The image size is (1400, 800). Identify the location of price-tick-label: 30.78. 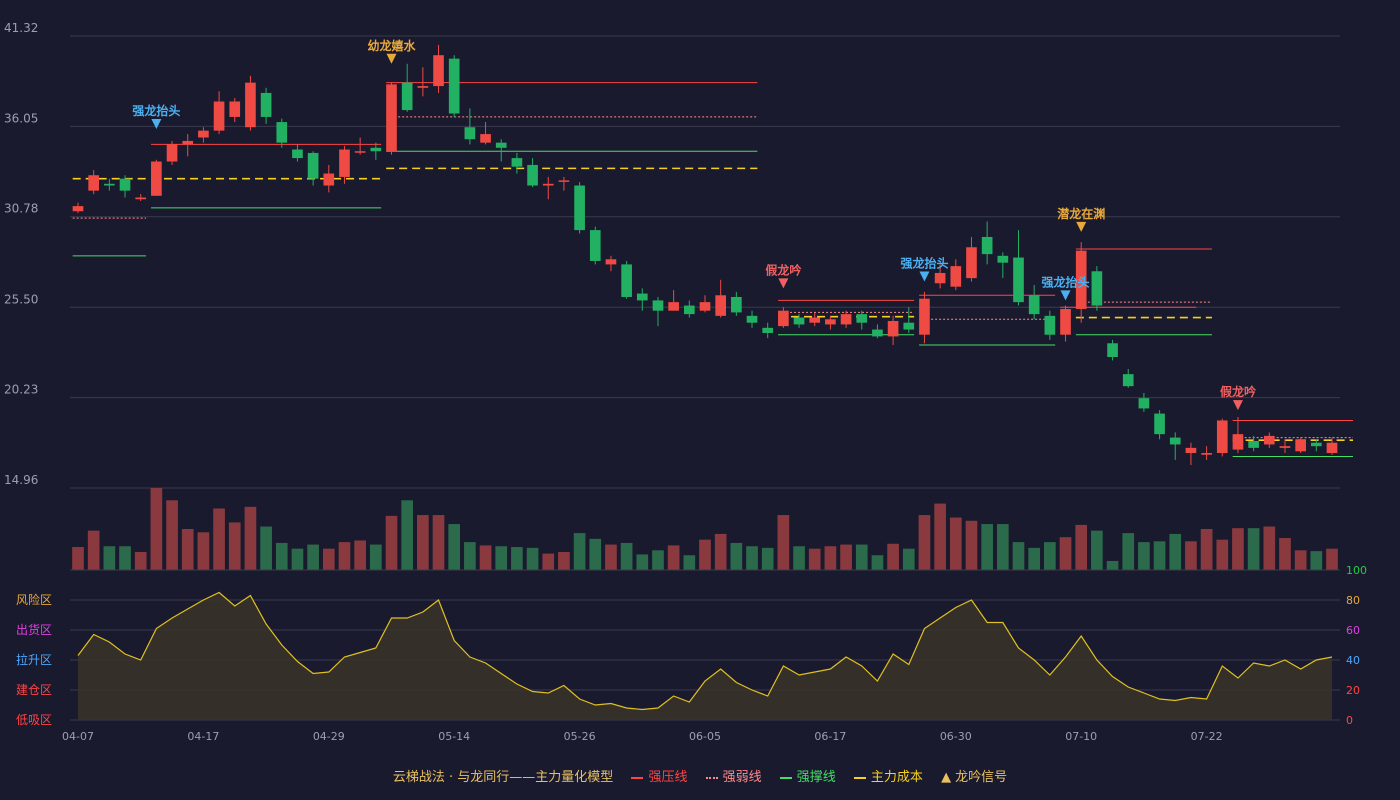
(21, 209).